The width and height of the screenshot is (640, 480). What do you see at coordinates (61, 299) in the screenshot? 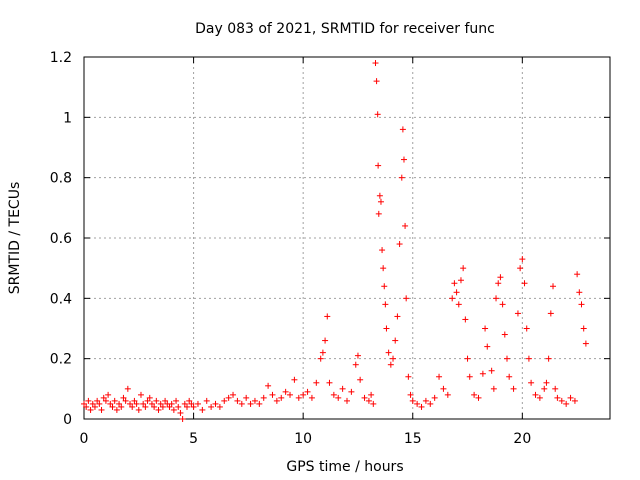
I see `y-tick-label: 0.4` at bounding box center [61, 299].